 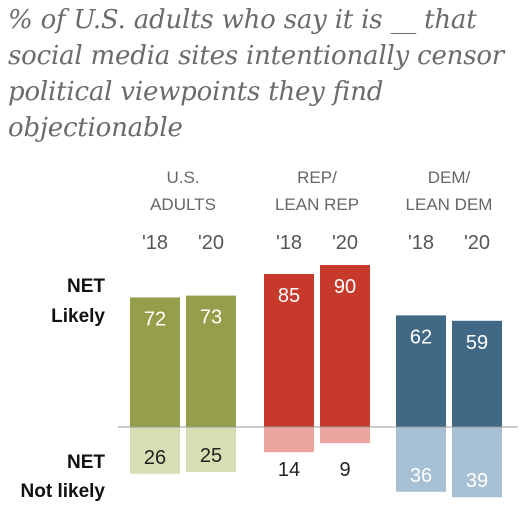 I want to click on row-label-not-likely-line2: Not likely, so click(x=63, y=491).